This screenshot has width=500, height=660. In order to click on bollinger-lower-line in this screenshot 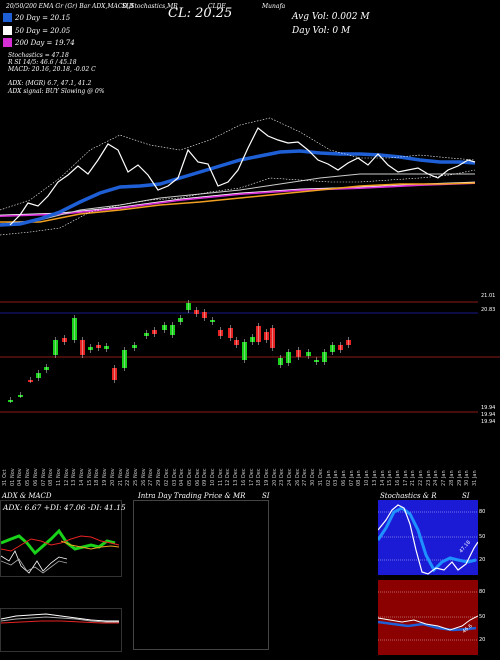, I will do `click(238, 202)`.